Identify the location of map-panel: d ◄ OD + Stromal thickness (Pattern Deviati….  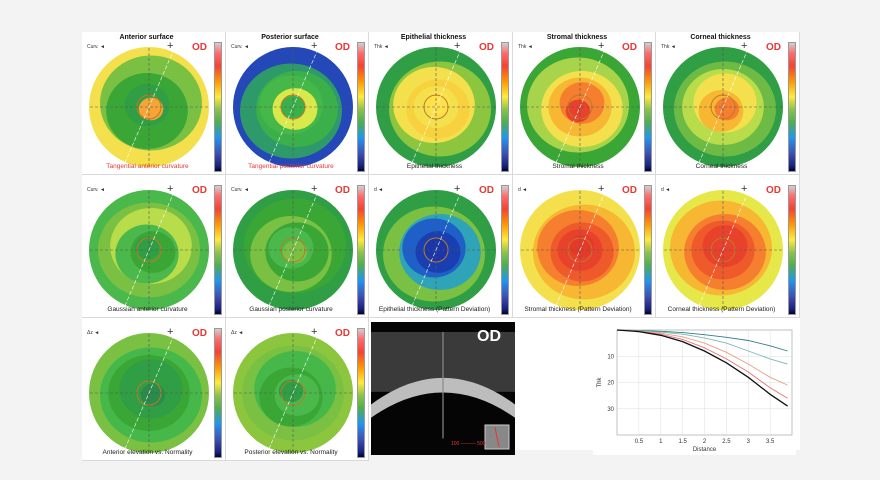
(584, 246).